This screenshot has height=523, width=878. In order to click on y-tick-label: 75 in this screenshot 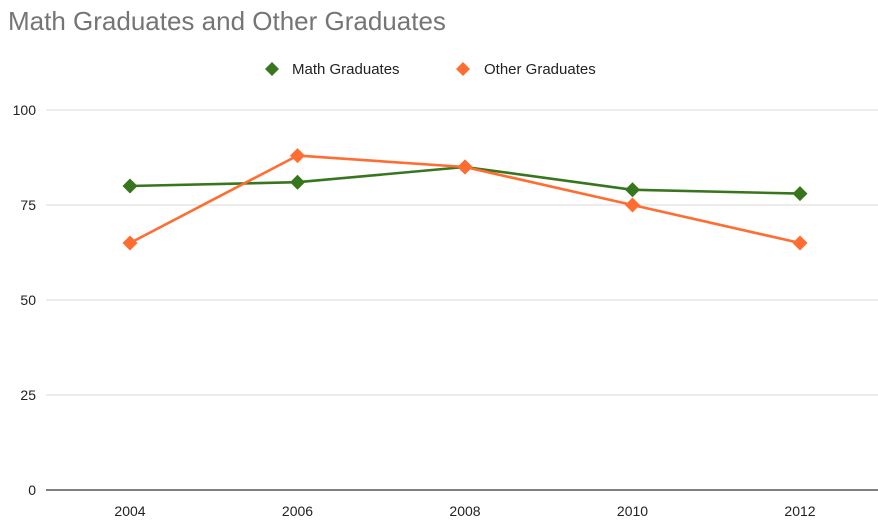, I will do `click(28, 205)`.